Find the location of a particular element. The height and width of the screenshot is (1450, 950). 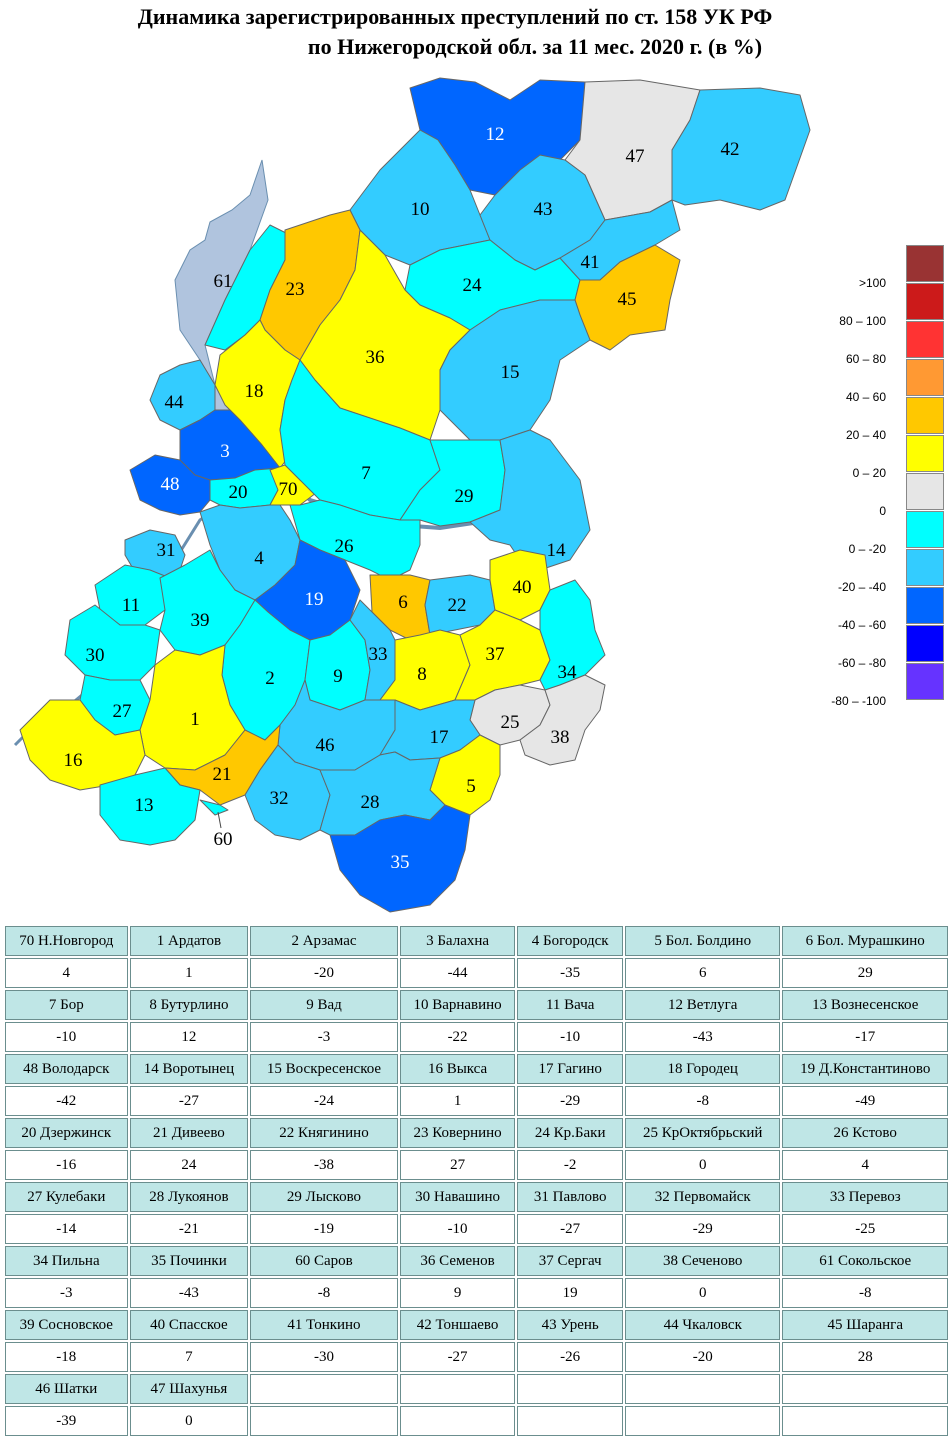

district-value-cell: -14 is located at coordinates (66, 1229).